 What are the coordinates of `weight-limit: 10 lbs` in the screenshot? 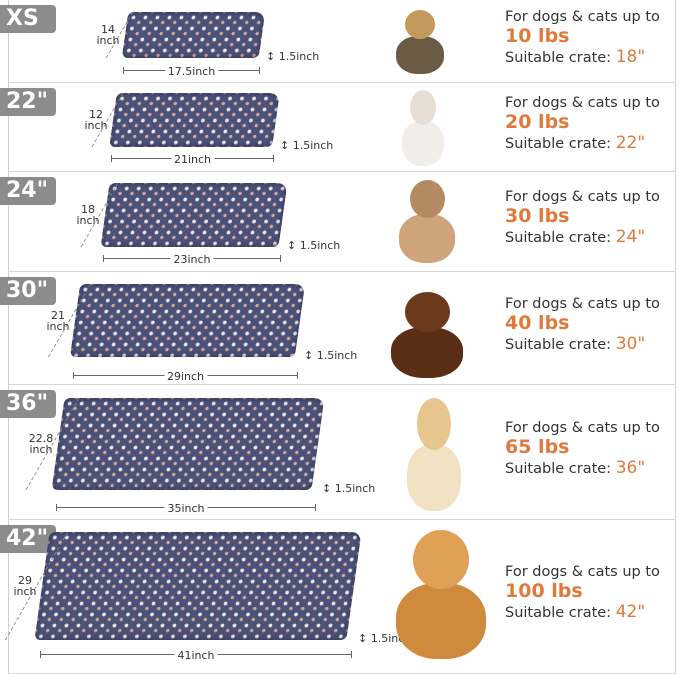 It's located at (537, 35).